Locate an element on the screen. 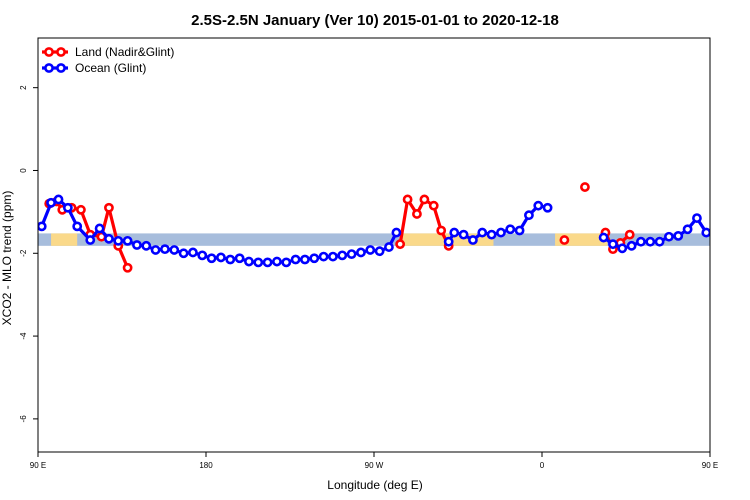  y-tick-label-1: 0 is located at coordinates (23, 170).